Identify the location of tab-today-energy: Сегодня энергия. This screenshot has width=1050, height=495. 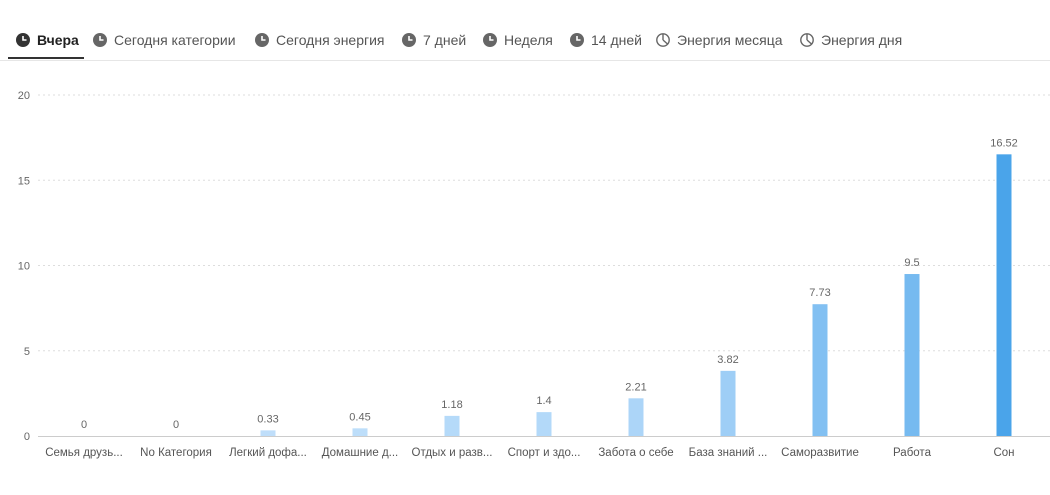
(320, 40).